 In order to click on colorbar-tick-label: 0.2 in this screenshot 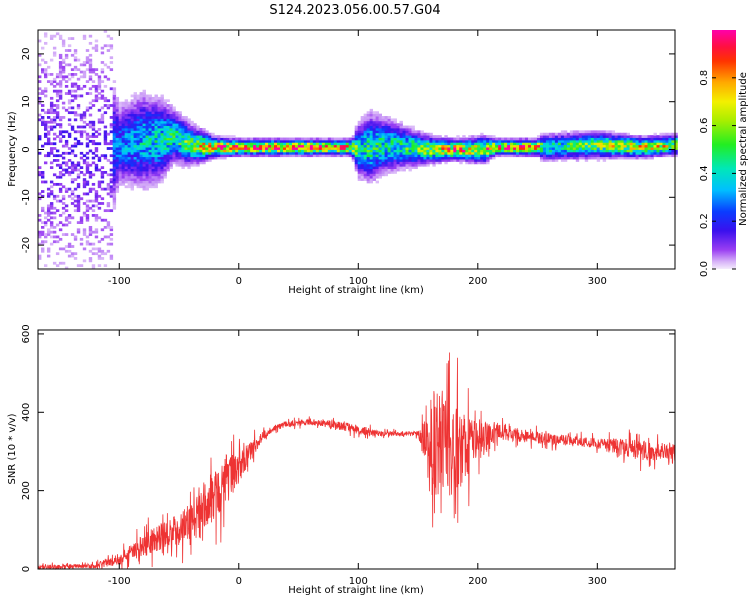, I will do `click(704, 221)`.